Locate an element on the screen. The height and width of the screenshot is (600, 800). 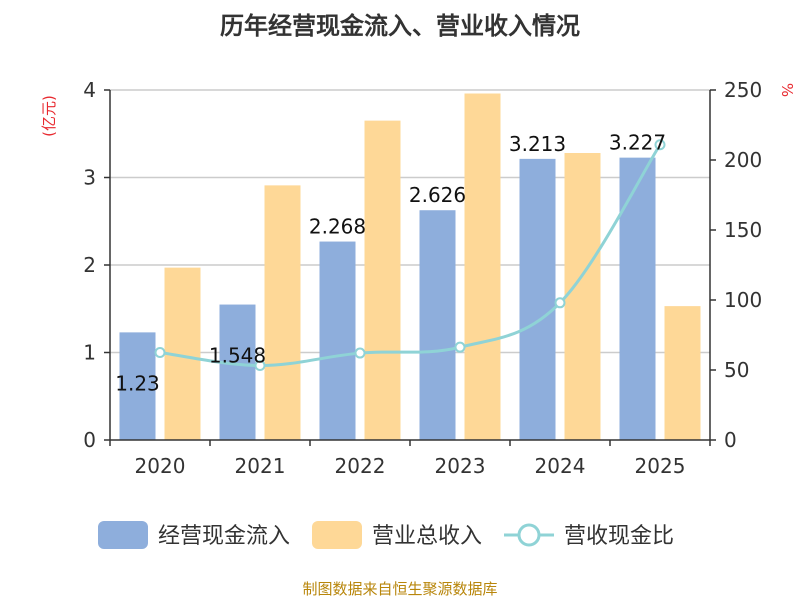
y-left-unit: (亿元) is located at coordinates (49, 116).